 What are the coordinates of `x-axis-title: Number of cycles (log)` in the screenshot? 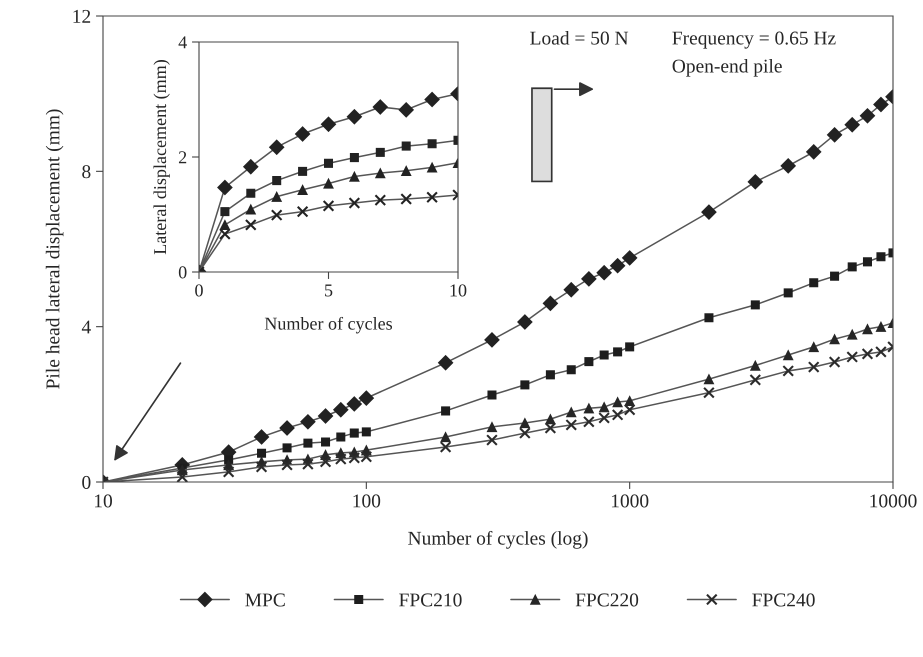 It's located at (498, 539).